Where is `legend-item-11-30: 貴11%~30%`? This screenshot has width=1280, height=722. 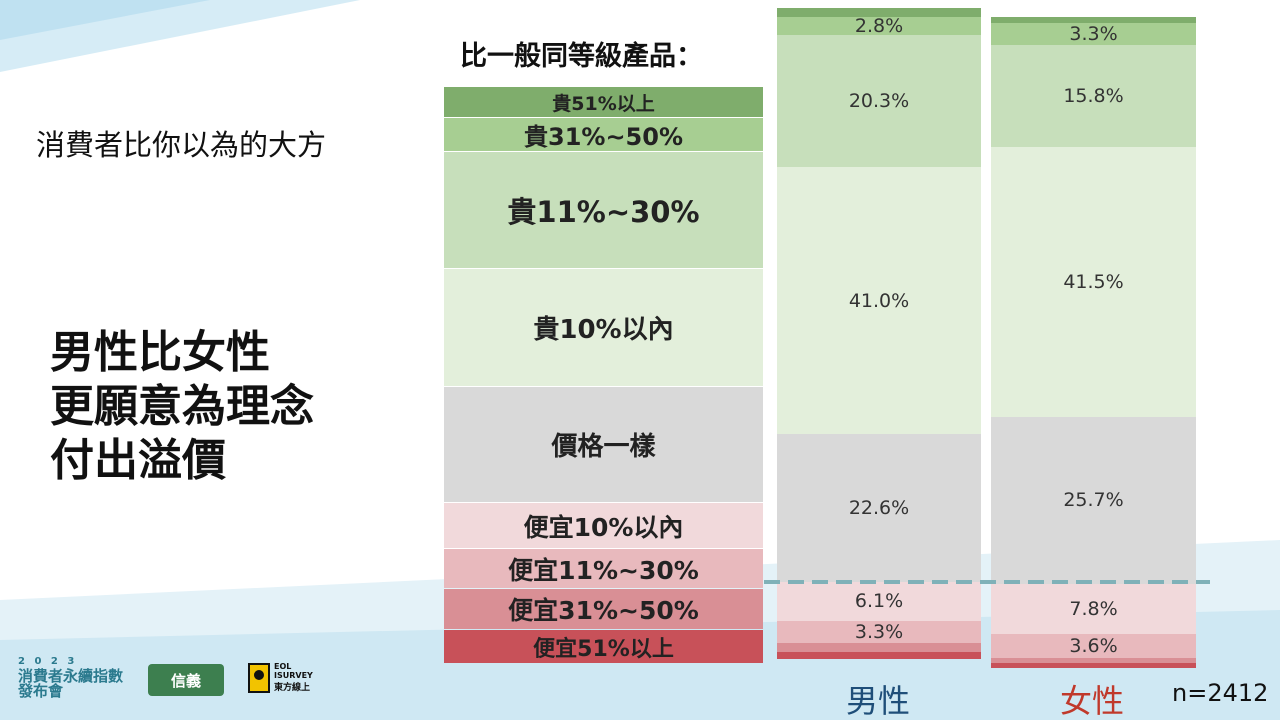 legend-item-11-30: 貴11%~30% is located at coordinates (603, 210).